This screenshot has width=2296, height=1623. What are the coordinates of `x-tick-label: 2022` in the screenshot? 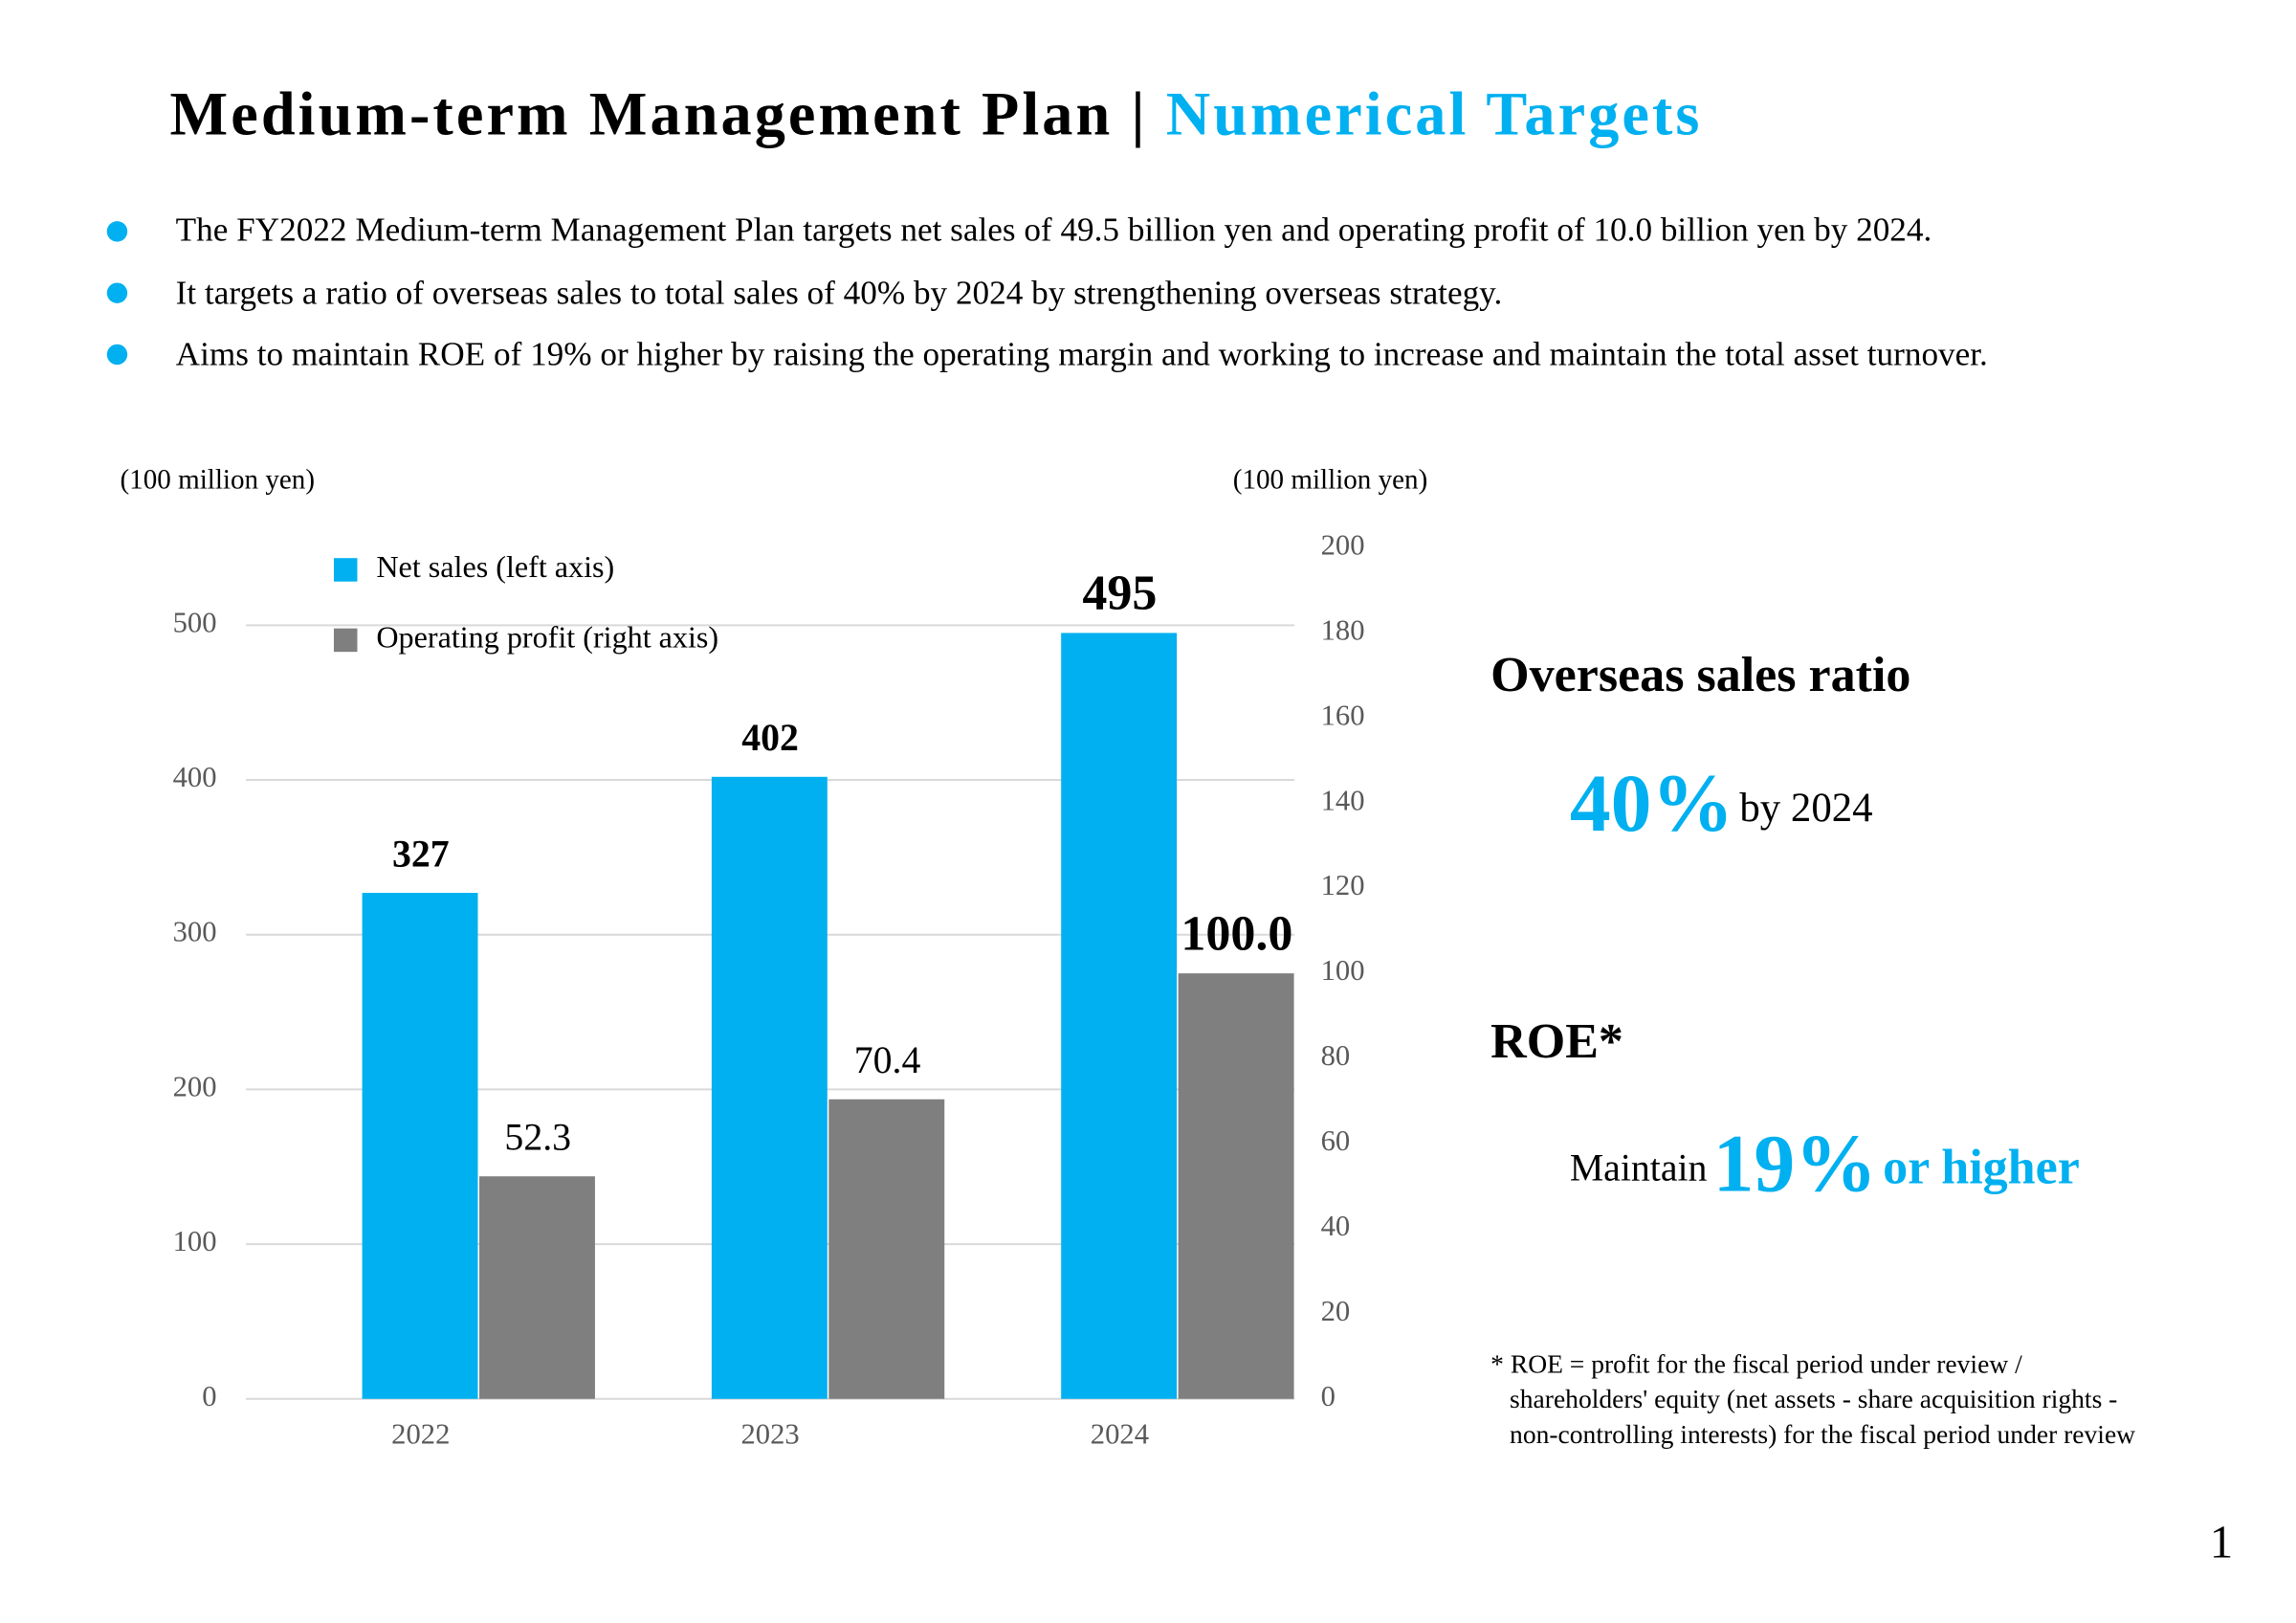 It's located at (420, 1434).